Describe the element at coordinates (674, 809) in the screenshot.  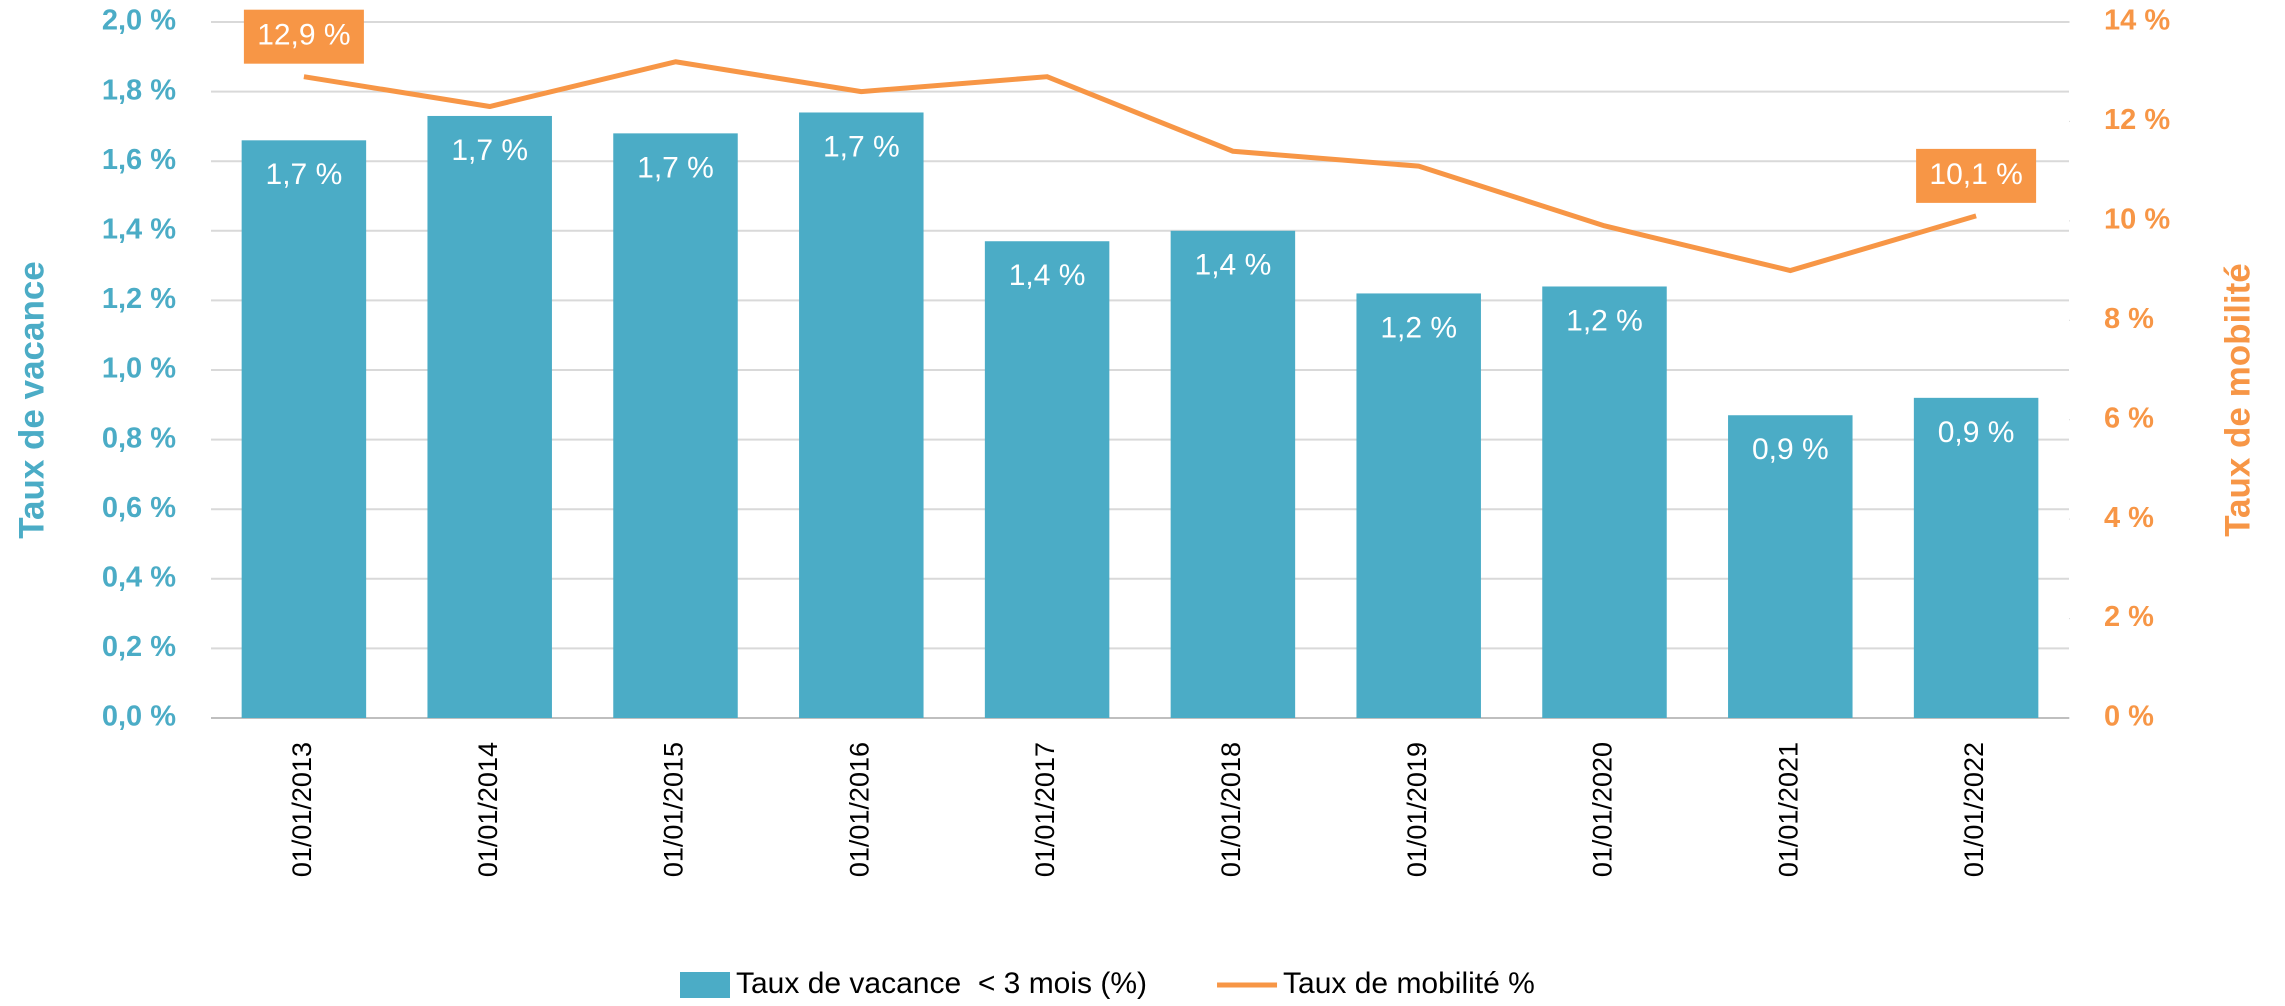
I see `x-tick-label: 01/01/2015` at that location.